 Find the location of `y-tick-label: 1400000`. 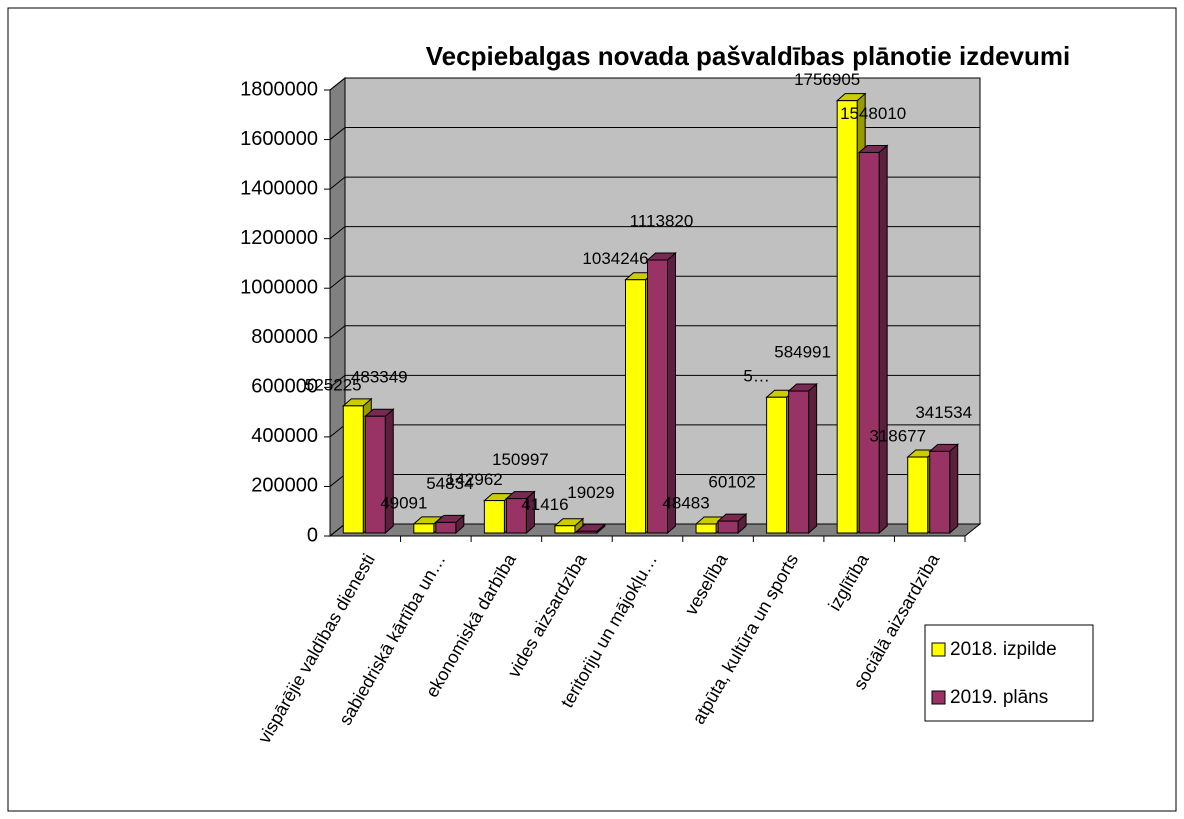

y-tick-label: 1400000 is located at coordinates (279, 188).